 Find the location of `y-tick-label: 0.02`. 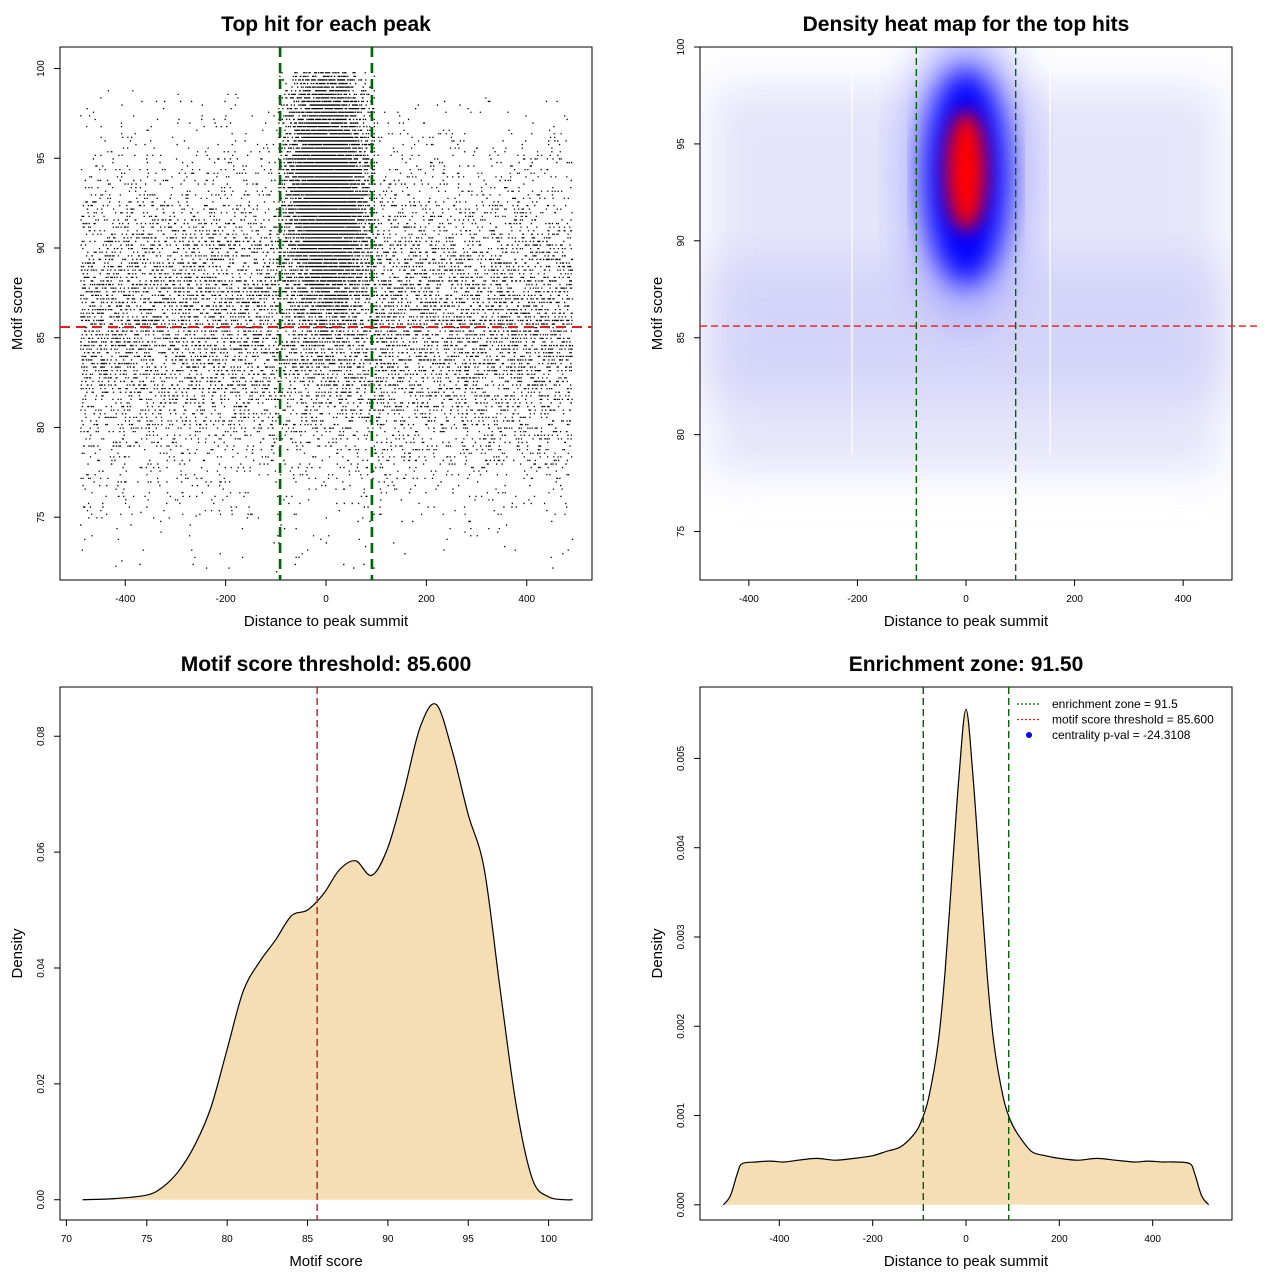

y-tick-label: 0.02 is located at coordinates (41, 1084).